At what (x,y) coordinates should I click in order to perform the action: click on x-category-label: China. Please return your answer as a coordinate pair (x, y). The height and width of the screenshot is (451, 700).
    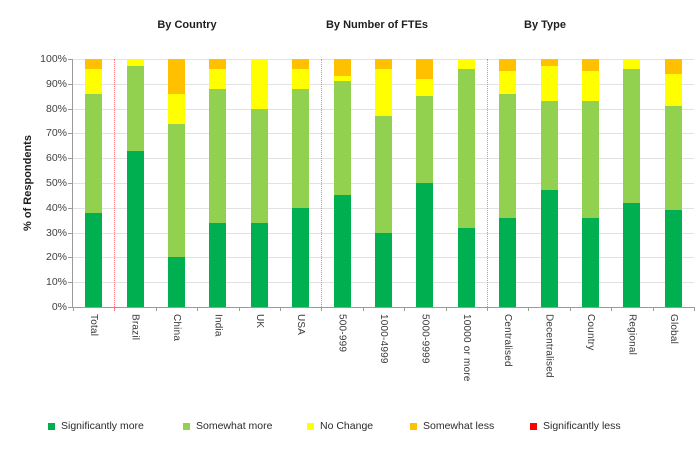
    Looking at the image, I should click on (176, 328).